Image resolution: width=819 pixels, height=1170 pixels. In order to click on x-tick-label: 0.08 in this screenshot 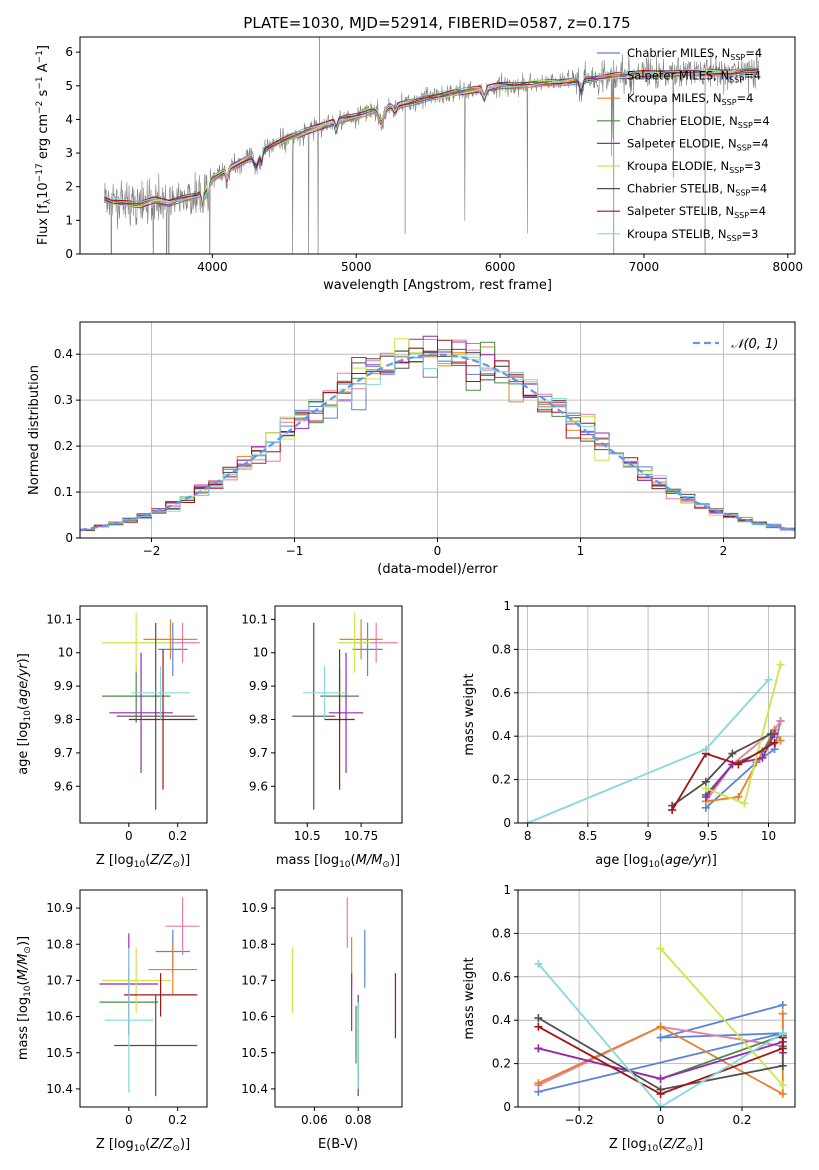, I will do `click(358, 1120)`.